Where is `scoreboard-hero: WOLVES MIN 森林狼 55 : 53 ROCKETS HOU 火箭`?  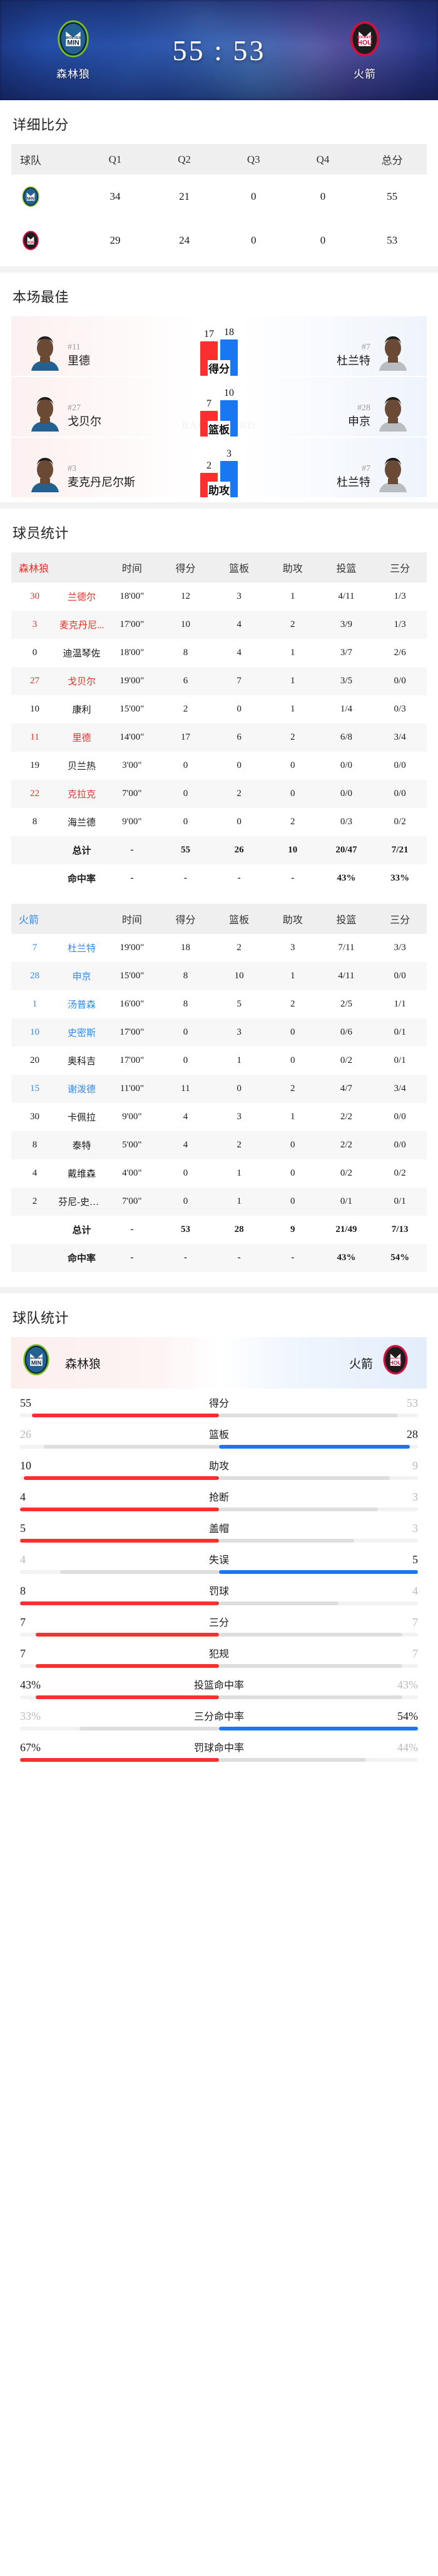
scoreboard-hero: WOLVES MIN 森林狼 55 : 53 ROCKETS HOU 火箭 is located at coordinates (219, 50).